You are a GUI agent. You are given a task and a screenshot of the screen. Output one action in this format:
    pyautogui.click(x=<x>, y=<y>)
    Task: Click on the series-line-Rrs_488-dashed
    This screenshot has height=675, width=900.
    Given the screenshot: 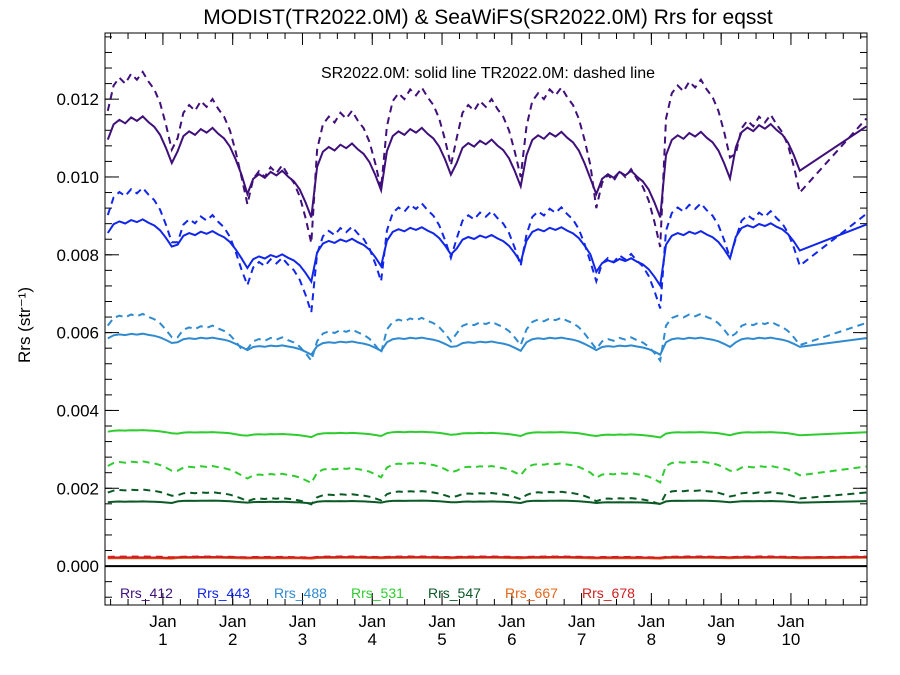 What is the action you would take?
    pyautogui.click(x=487, y=338)
    